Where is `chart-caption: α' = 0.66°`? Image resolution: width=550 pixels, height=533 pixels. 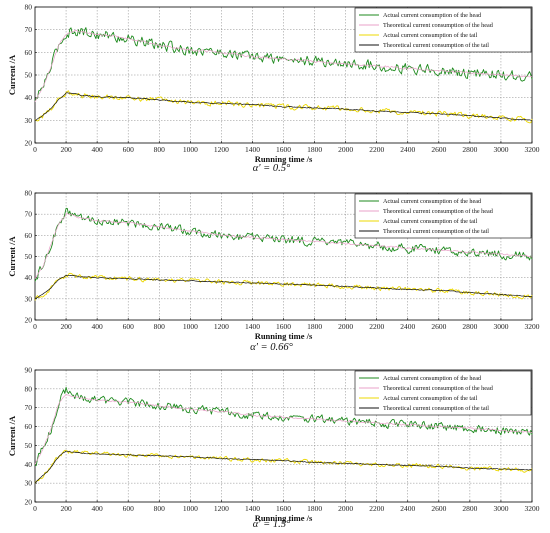
chart-caption: α' = 0.66° is located at coordinates (271, 347).